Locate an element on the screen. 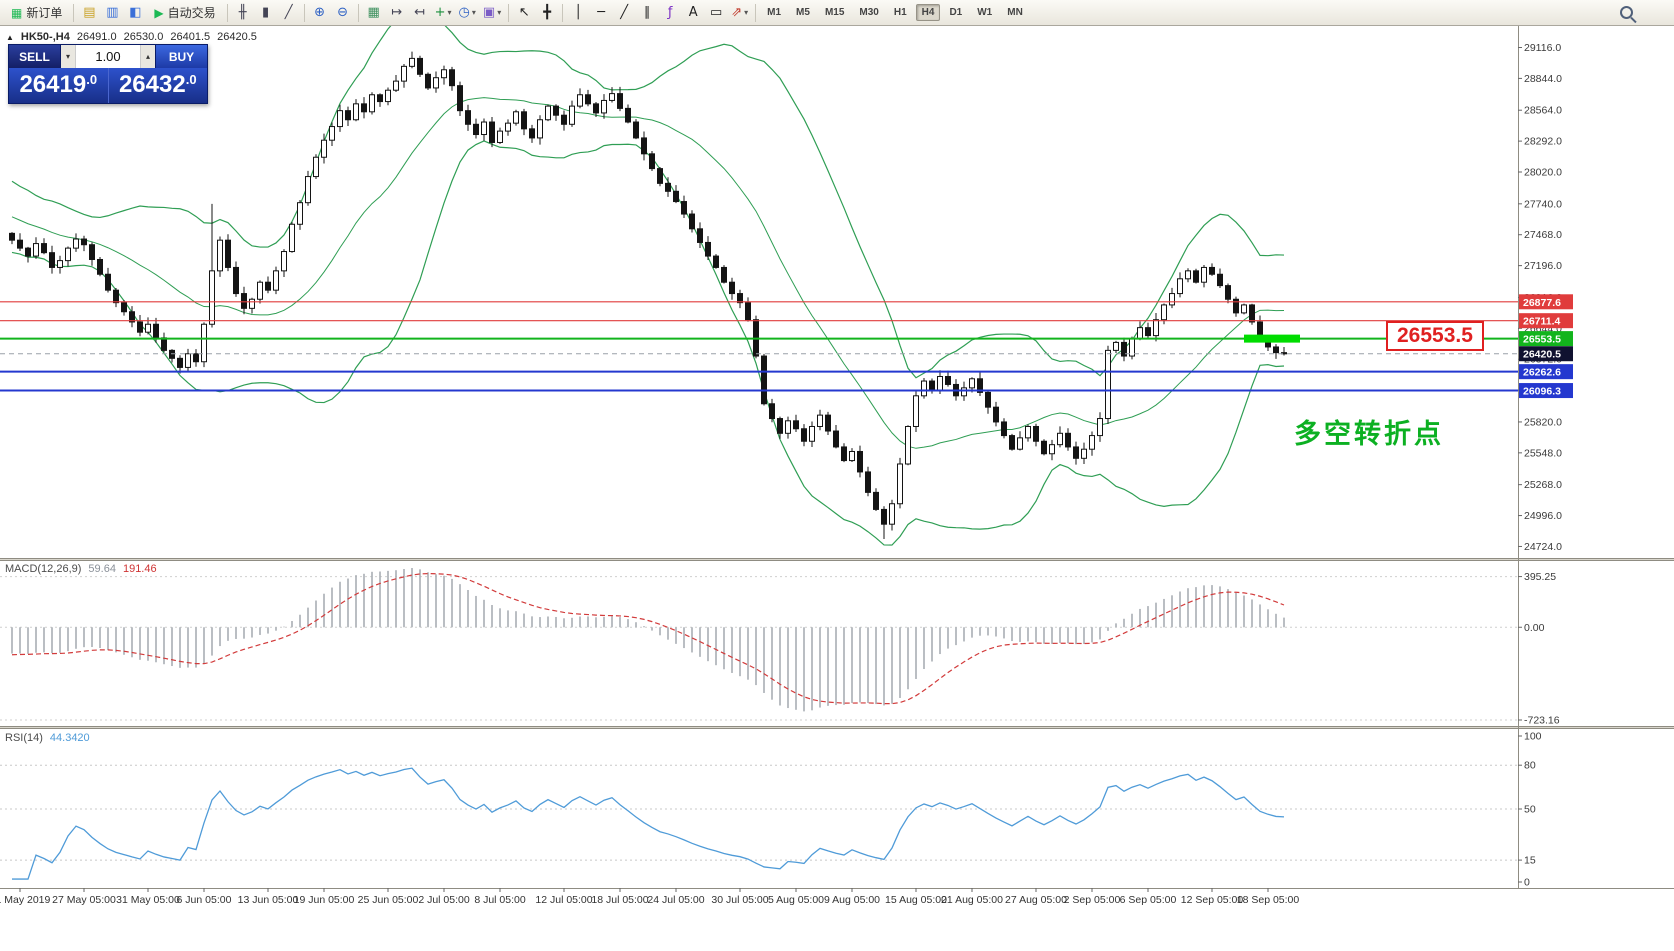 This screenshot has height=951, width=1674. templates-button: ▣ ▾ is located at coordinates (492, 13).